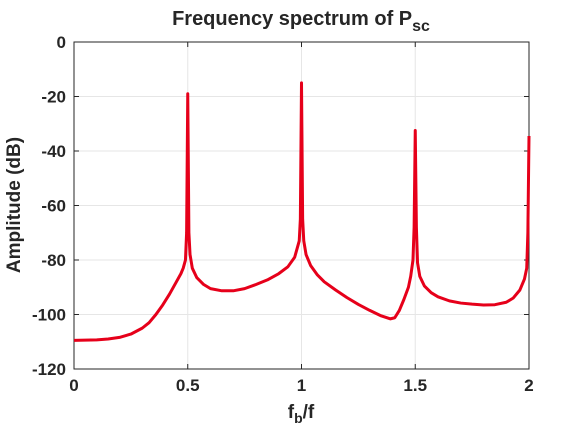  What do you see at coordinates (528, 385) in the screenshot?
I see `x-tick-label: 2` at bounding box center [528, 385].